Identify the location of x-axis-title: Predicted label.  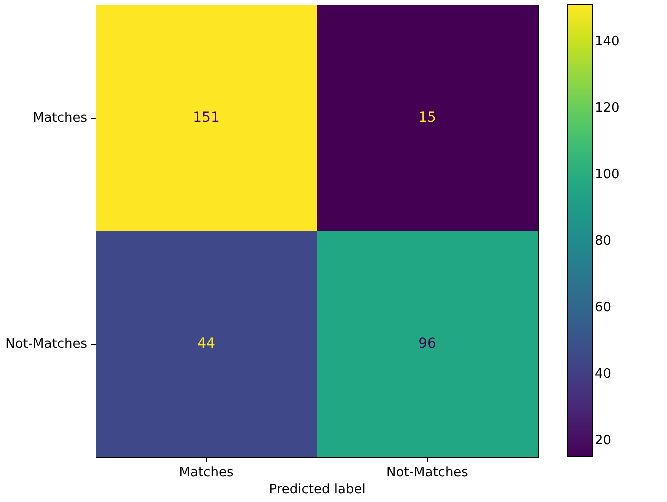
(317, 490).